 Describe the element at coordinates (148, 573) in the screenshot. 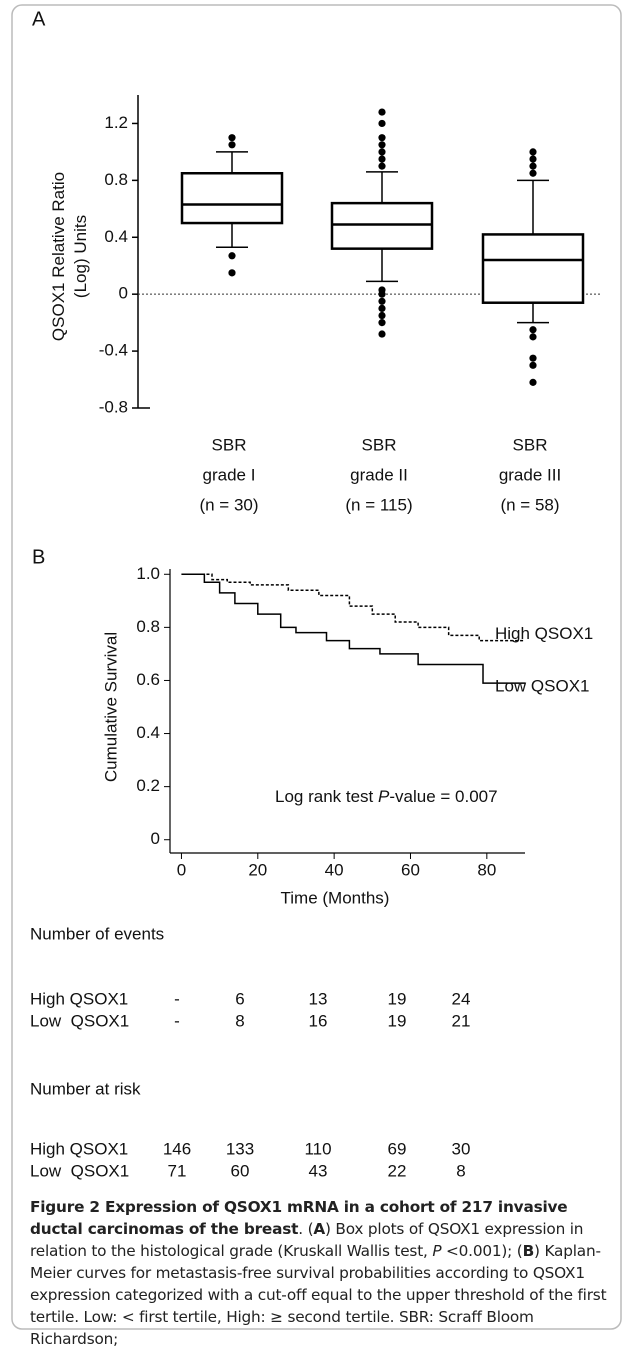

I see `y-tick-label: 1.0` at that location.